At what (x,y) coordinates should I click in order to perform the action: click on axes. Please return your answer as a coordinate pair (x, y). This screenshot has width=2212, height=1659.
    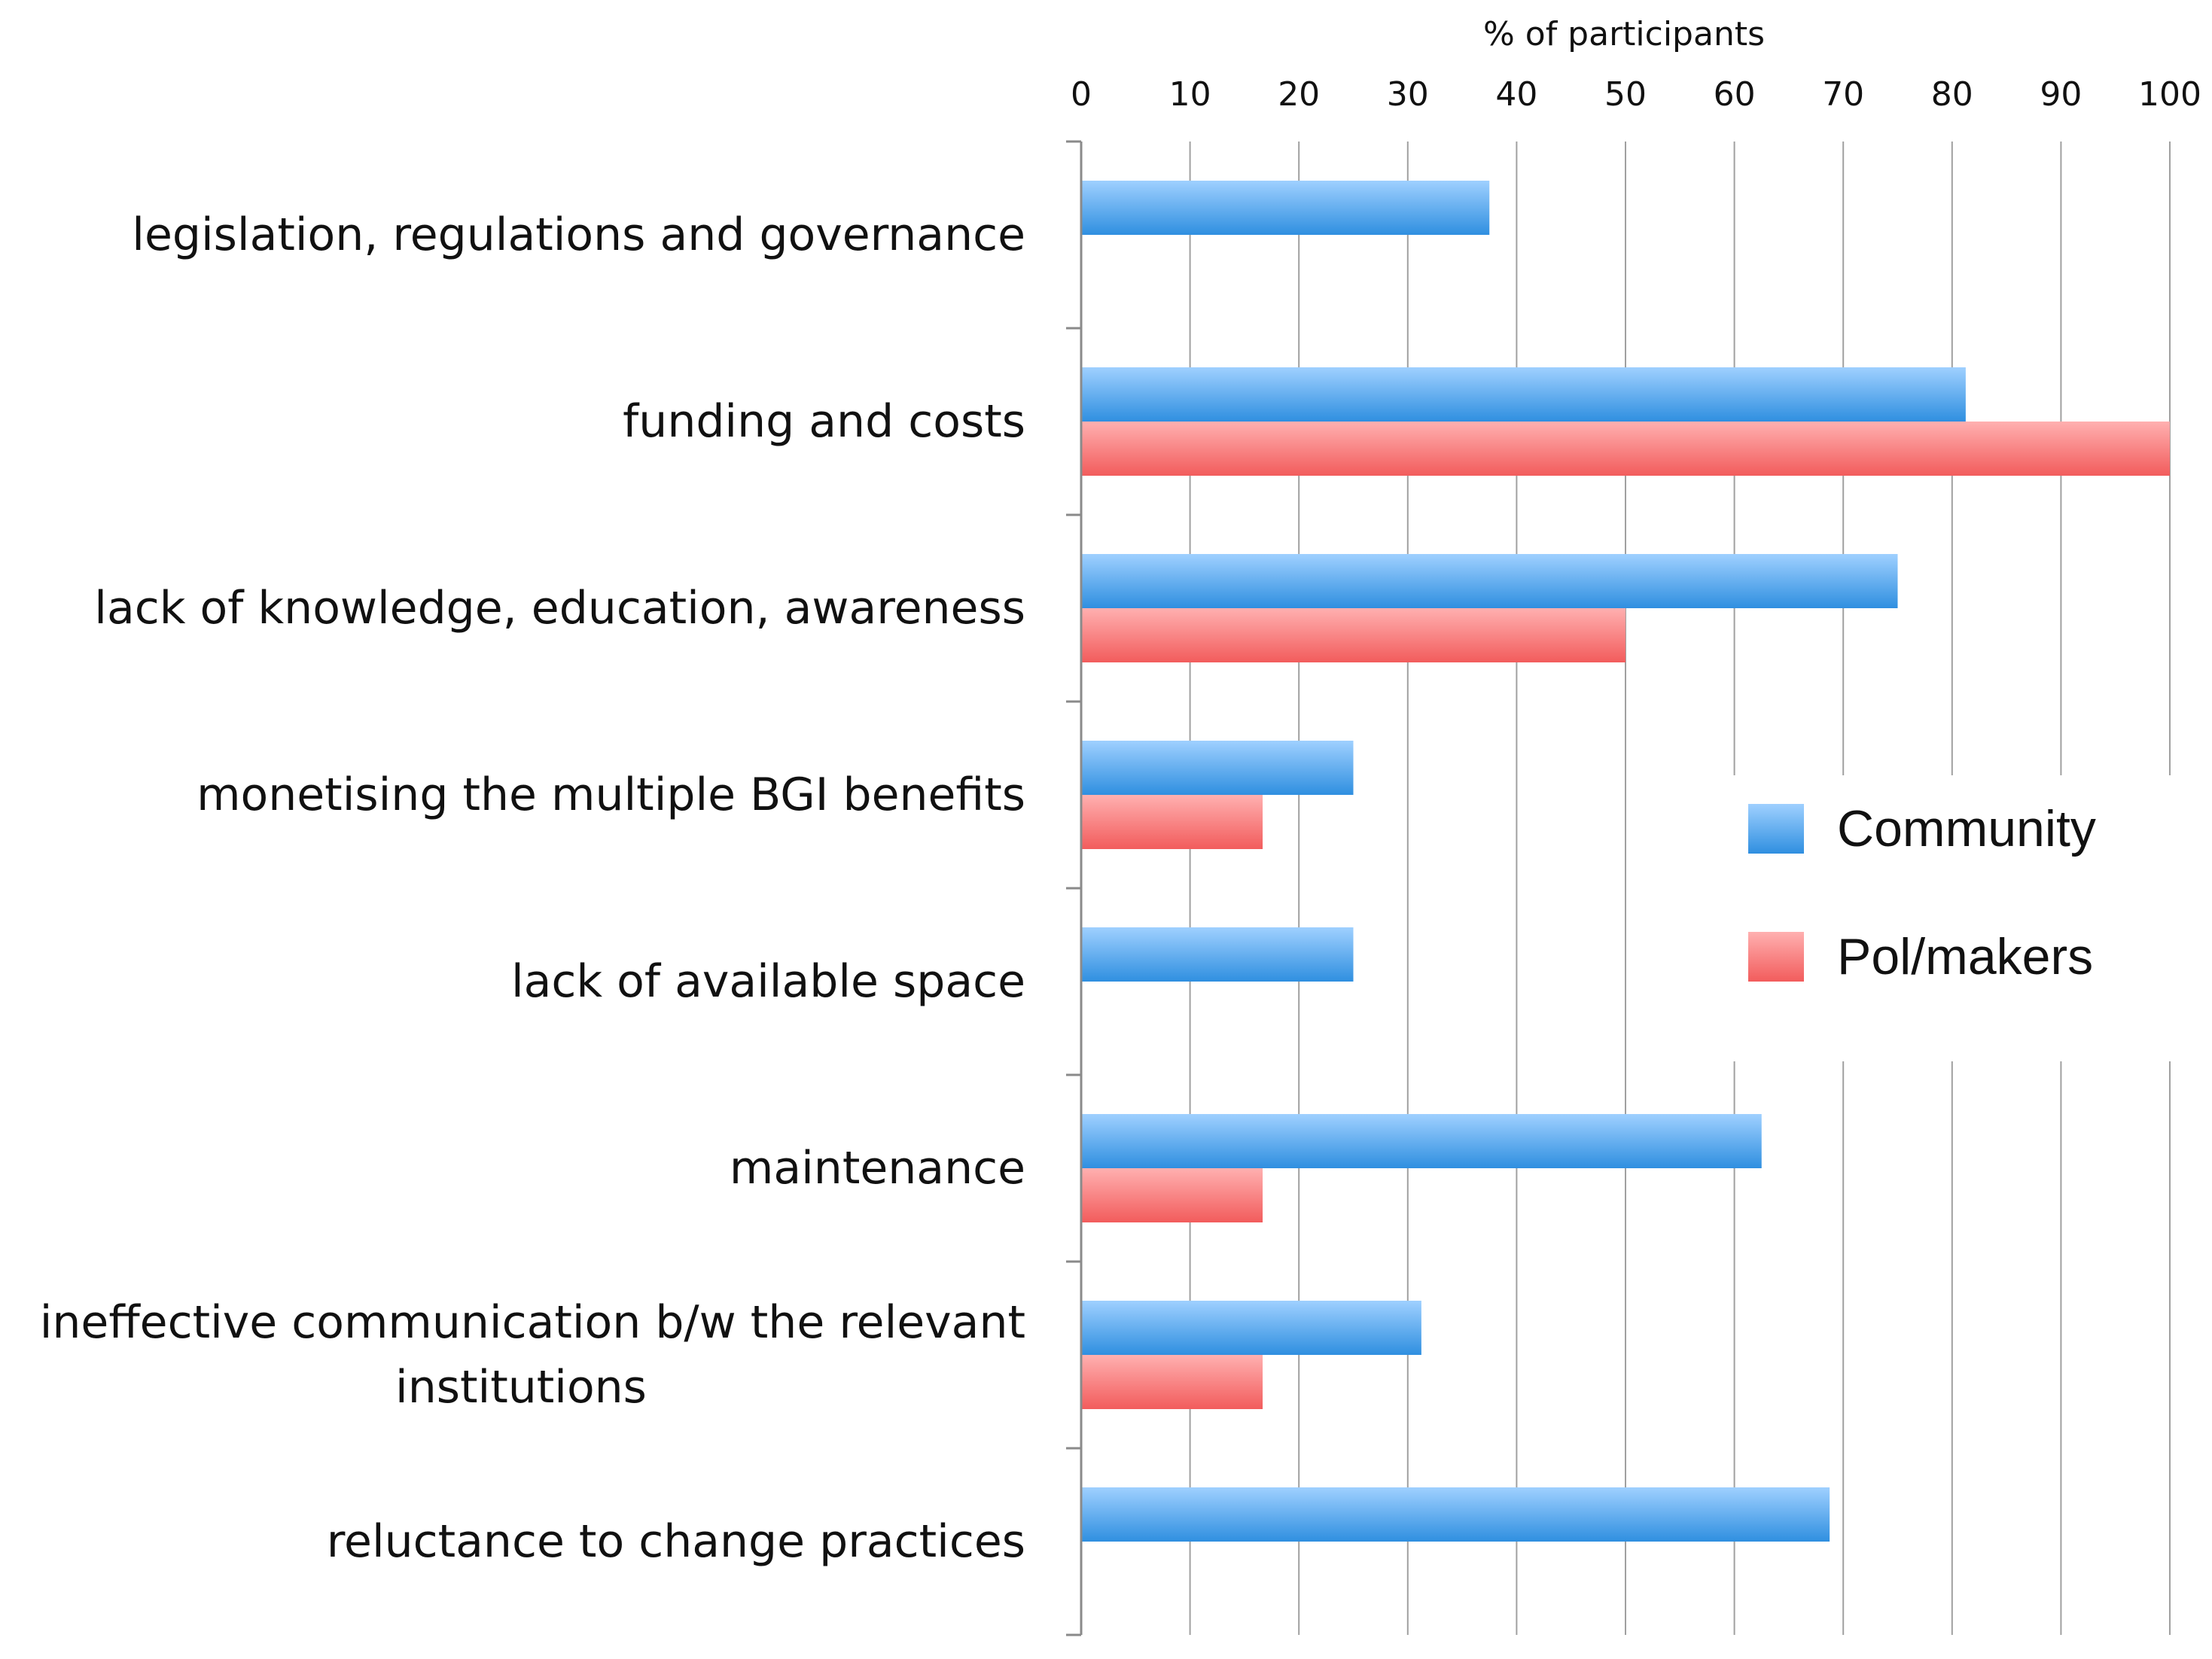
    Looking at the image, I should click on (1074, 888).